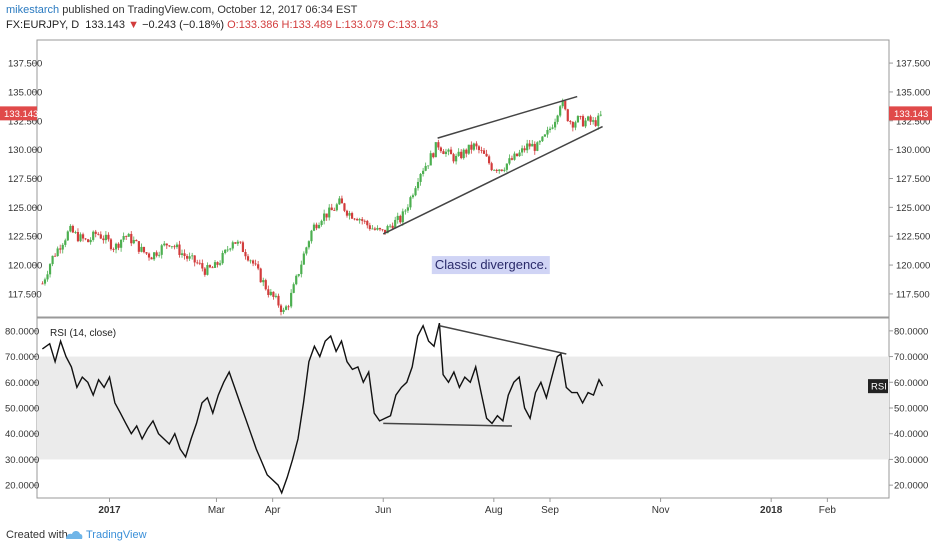 Image resolution: width=932 pixels, height=550 pixels. What do you see at coordinates (183, 25) in the screenshot?
I see `price-change: −0.243 (−0.18%)` at bounding box center [183, 25].